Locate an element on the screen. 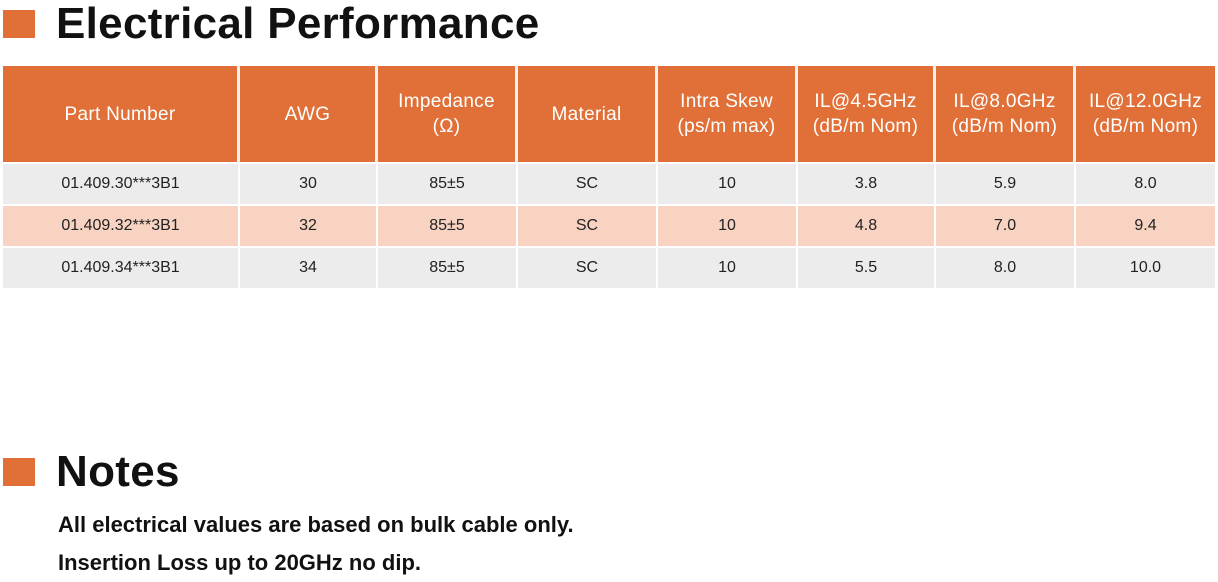 The image size is (1218, 582). column-header-material: Material is located at coordinates (588, 114).